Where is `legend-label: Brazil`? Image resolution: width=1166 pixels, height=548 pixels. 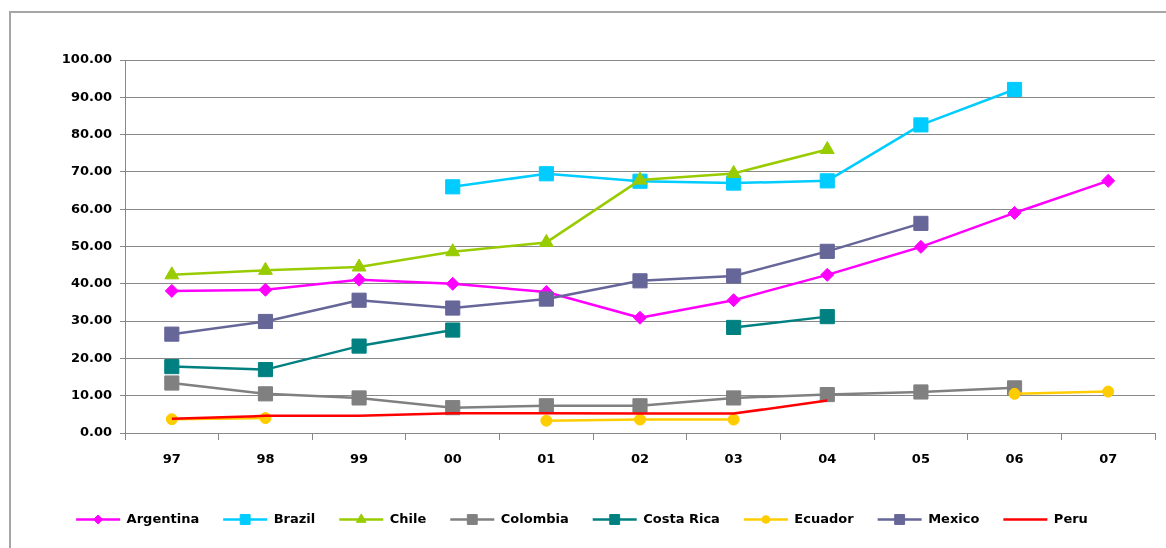 legend-label: Brazil is located at coordinates (294, 518).